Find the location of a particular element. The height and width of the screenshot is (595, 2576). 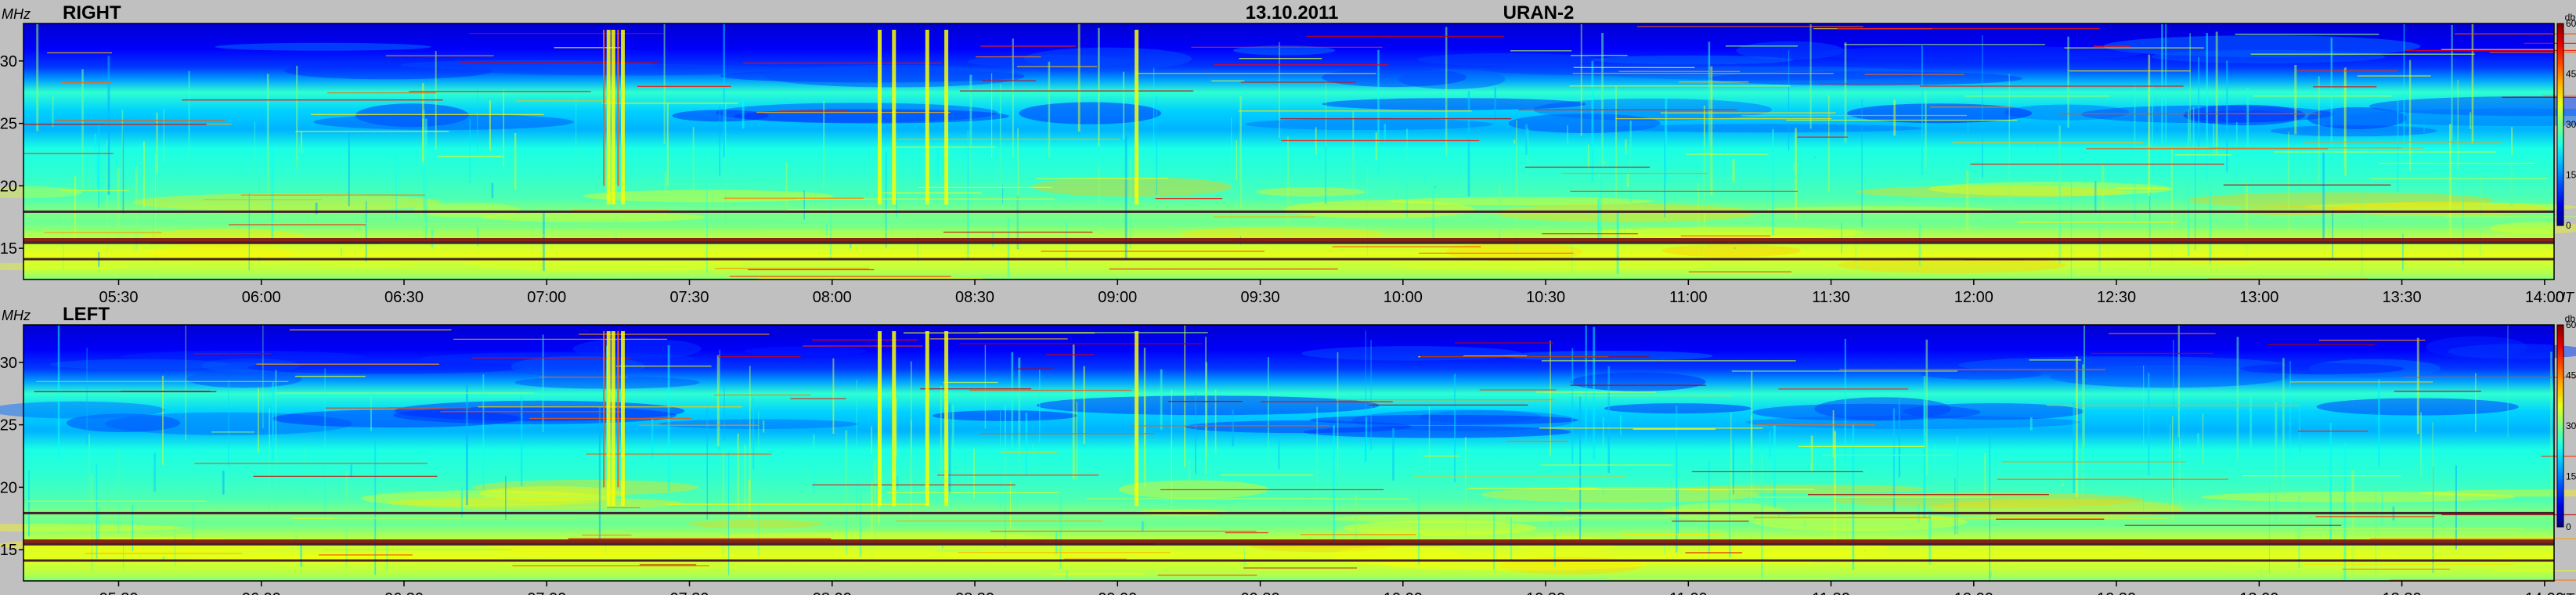

colorbar-tick-label: 30 is located at coordinates (2571, 124).